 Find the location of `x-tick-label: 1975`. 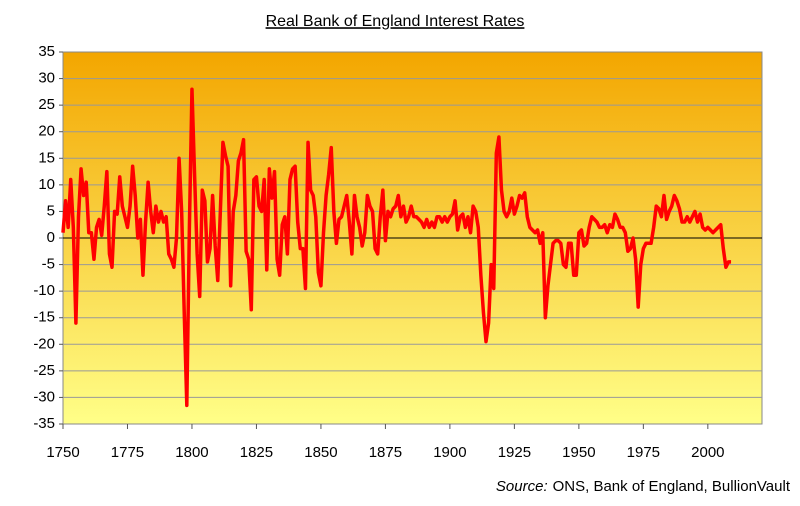

x-tick-label: 1975 is located at coordinates (643, 452).